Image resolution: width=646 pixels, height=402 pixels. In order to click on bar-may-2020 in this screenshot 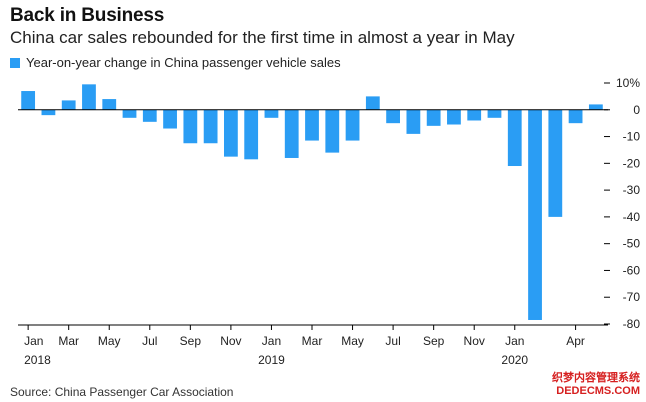, I will do `click(595, 107)`.